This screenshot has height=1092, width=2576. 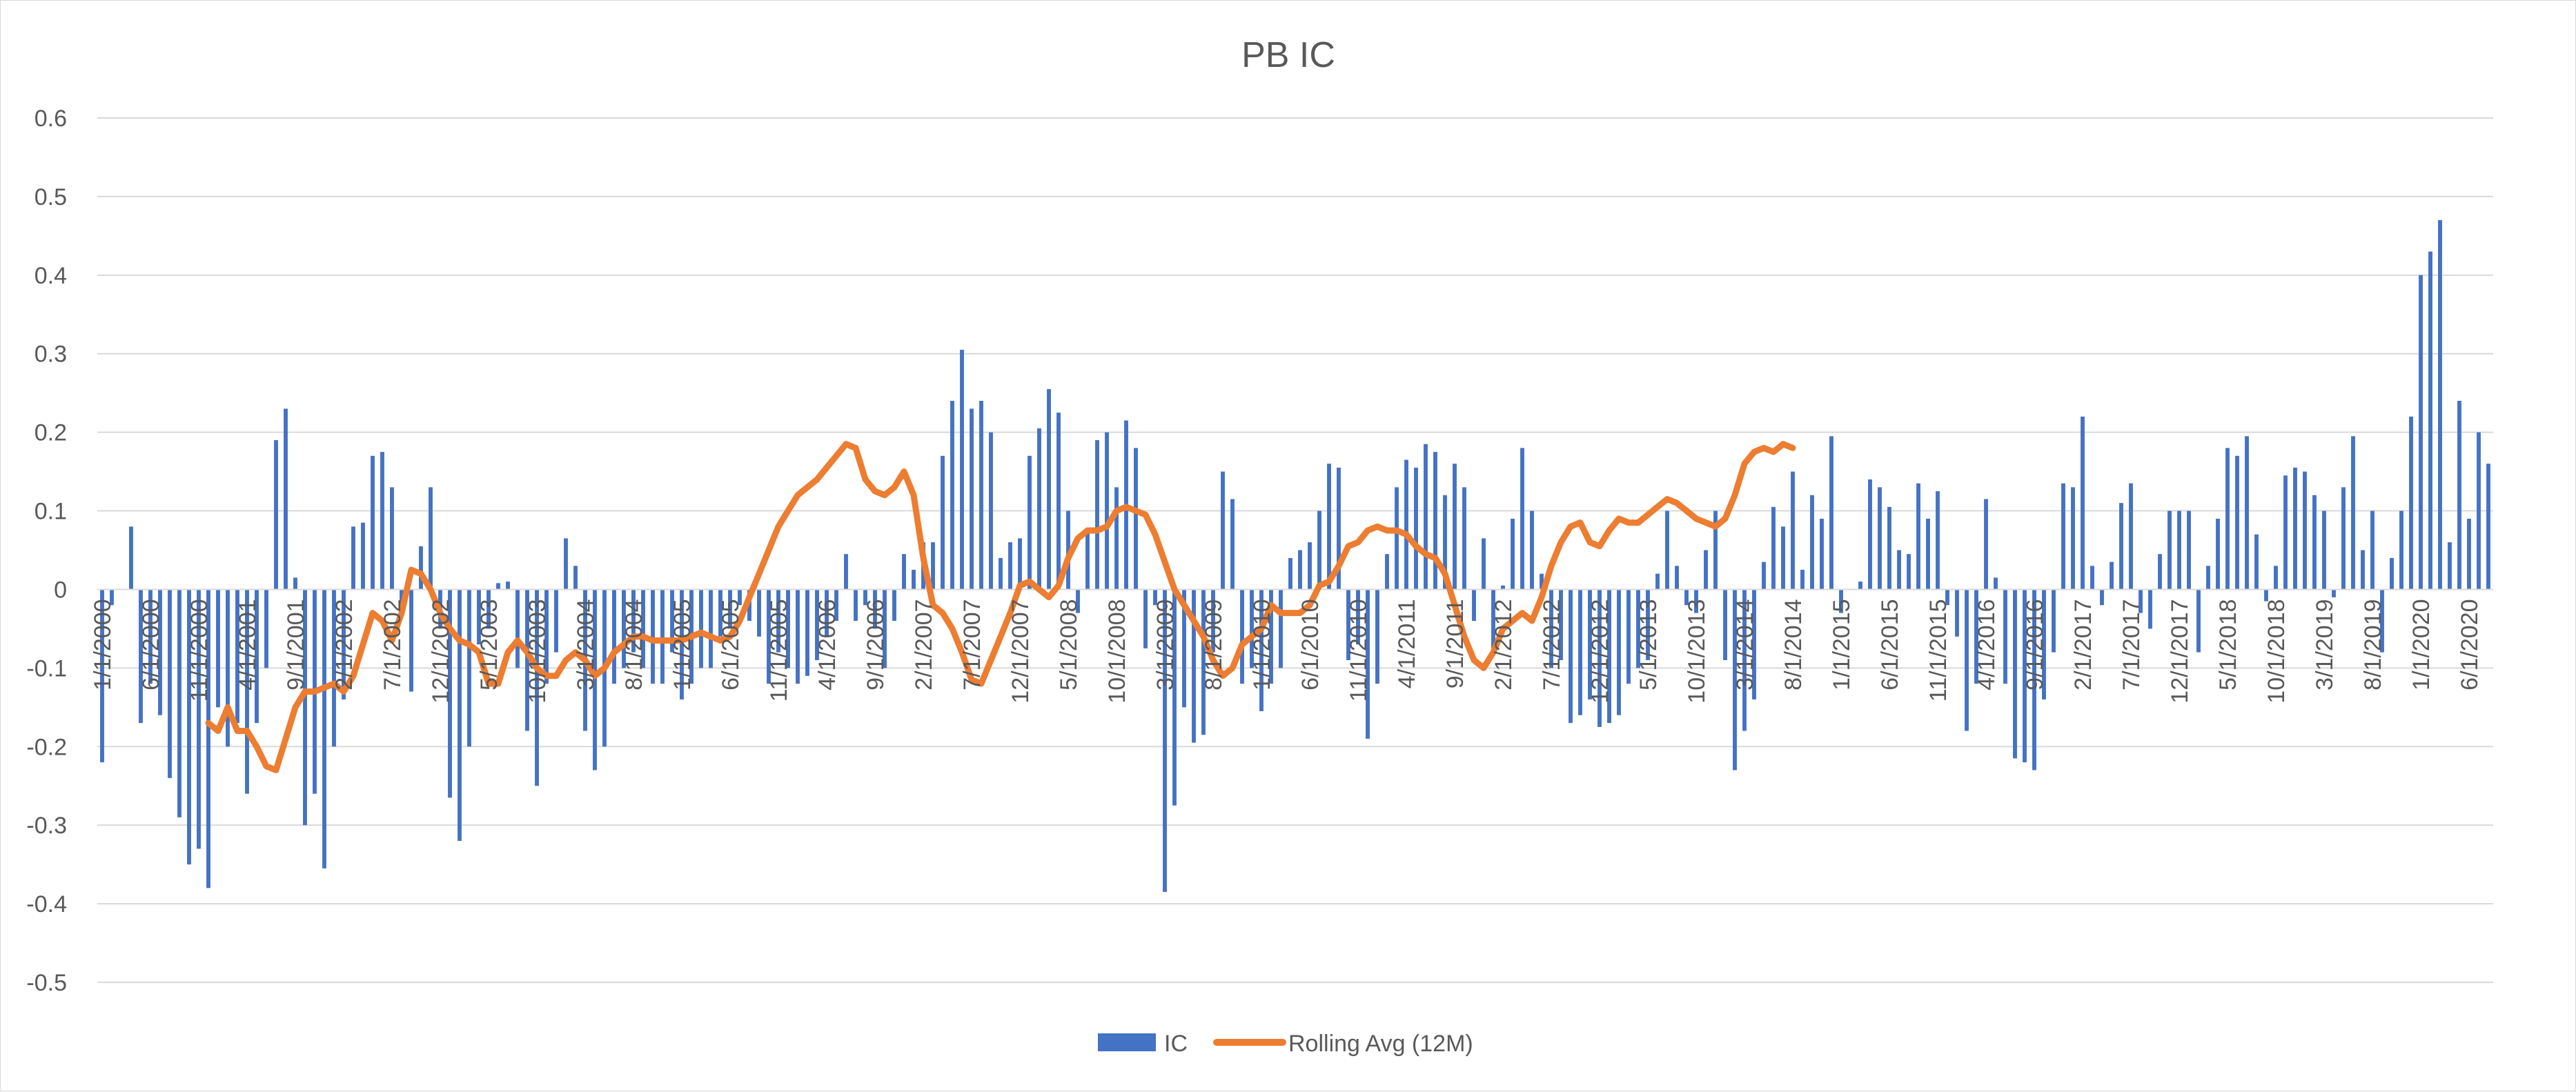 I want to click on x-tick-label: 10/1/2018, so click(x=2276, y=651).